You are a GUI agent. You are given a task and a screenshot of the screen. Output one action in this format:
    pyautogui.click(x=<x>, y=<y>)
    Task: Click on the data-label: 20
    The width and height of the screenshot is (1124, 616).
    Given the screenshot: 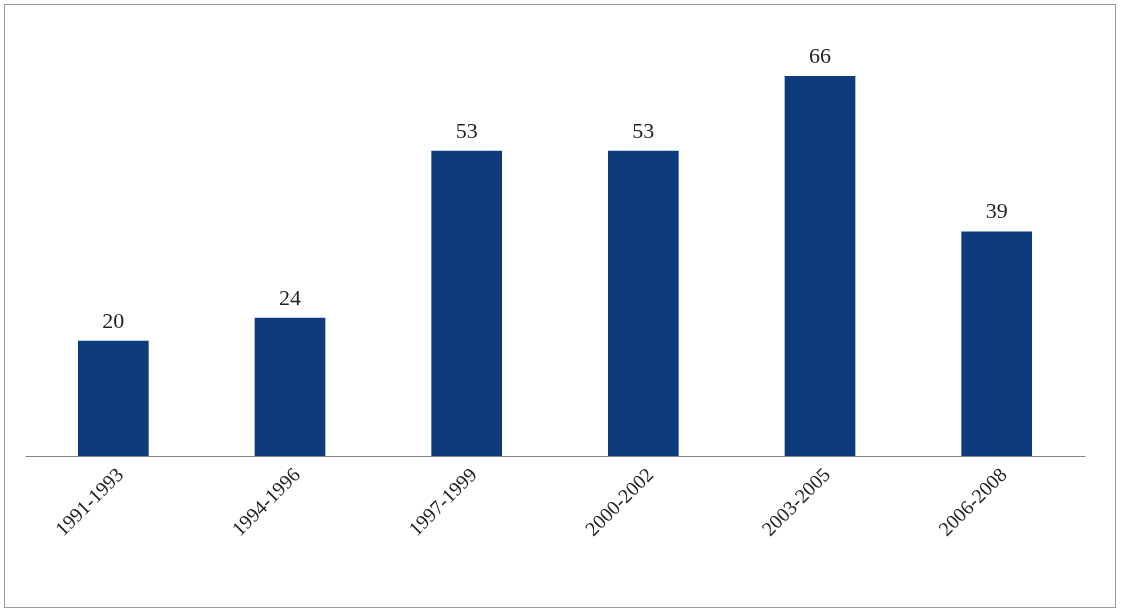 What is the action you would take?
    pyautogui.click(x=113, y=320)
    